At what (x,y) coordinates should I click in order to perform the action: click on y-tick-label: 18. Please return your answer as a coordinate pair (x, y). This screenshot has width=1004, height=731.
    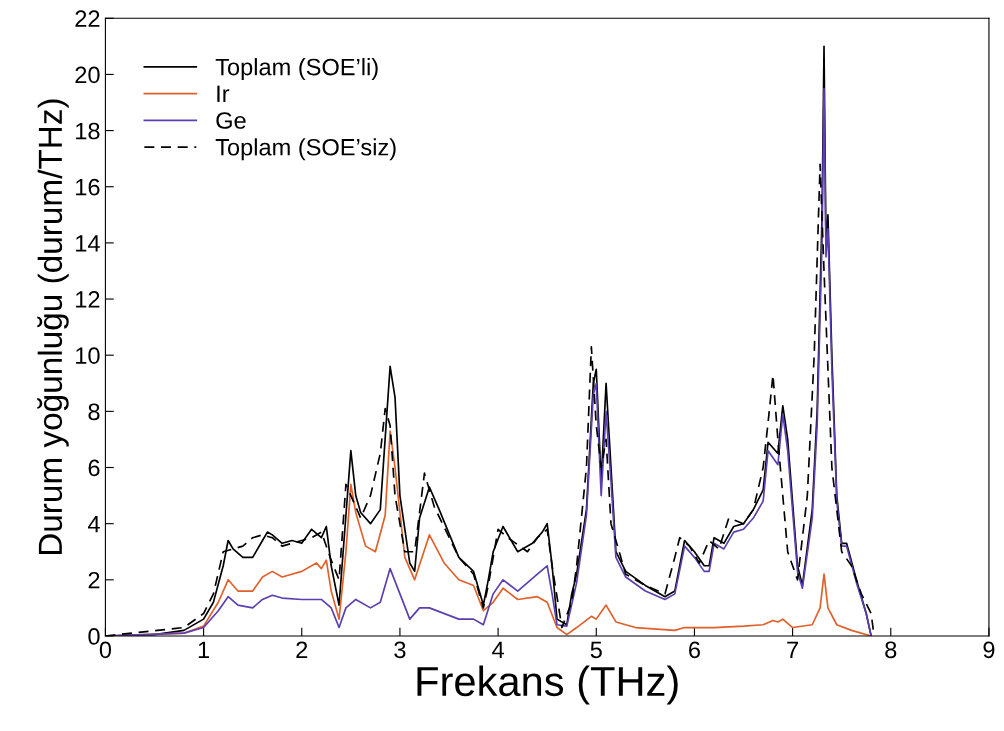
    Looking at the image, I should click on (88, 131).